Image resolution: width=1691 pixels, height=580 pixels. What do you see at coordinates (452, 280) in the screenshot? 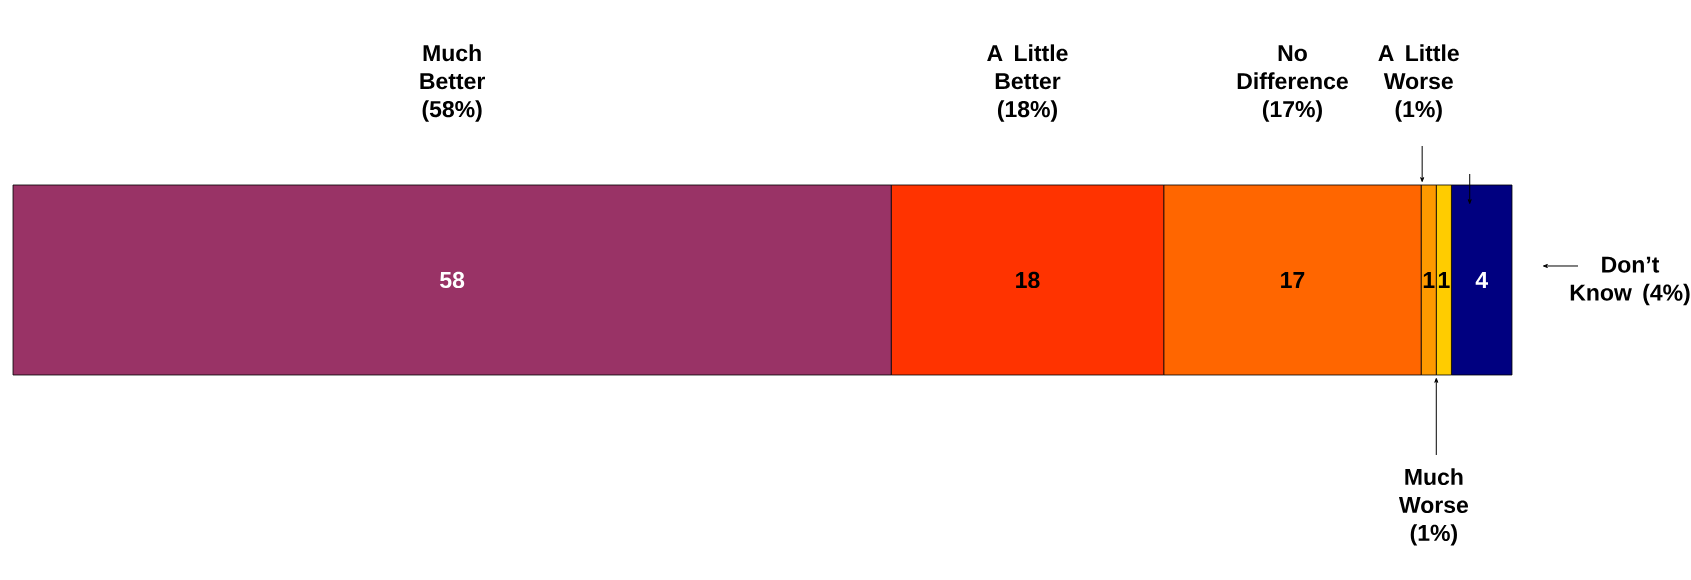
I see `data-label: 58` at bounding box center [452, 280].